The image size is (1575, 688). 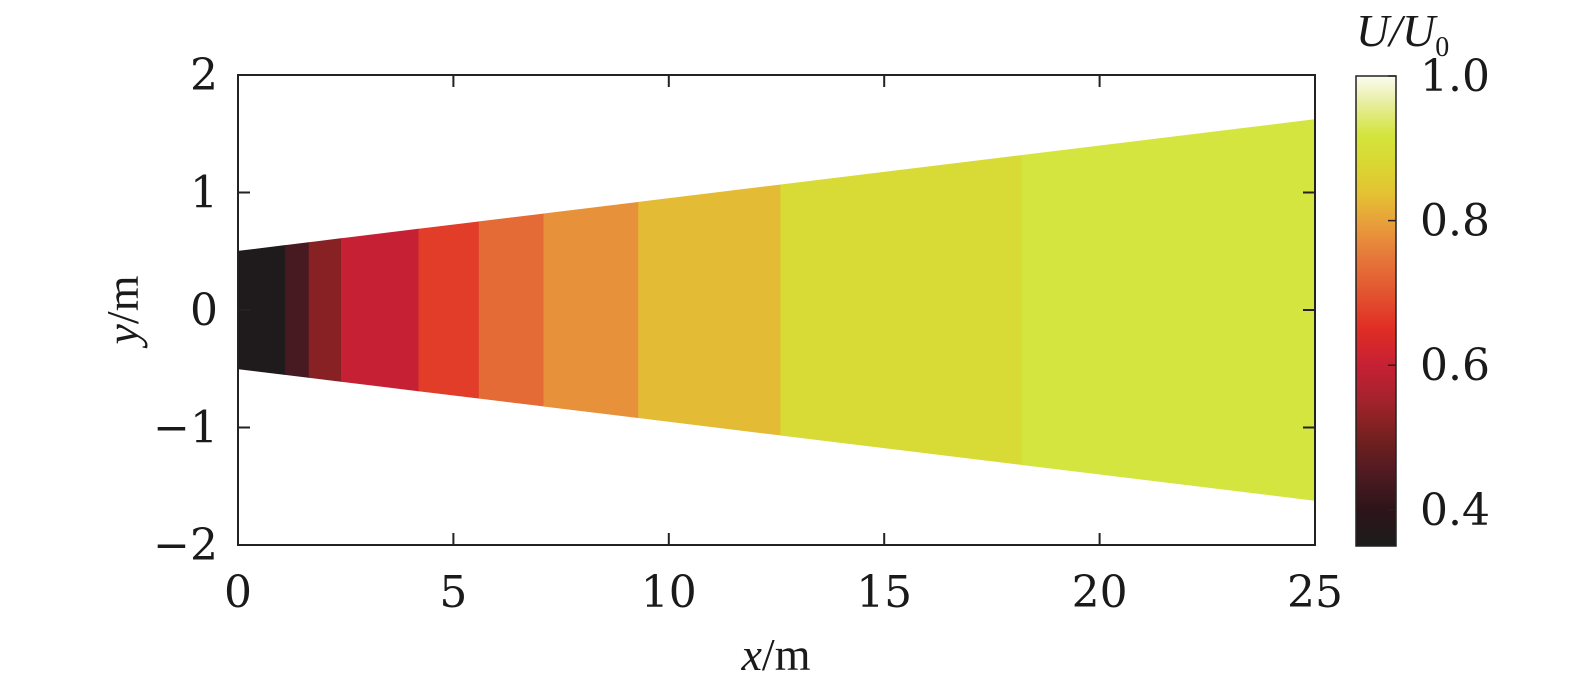 What do you see at coordinates (238, 592) in the screenshot?
I see `x-tick-label-0: 0` at bounding box center [238, 592].